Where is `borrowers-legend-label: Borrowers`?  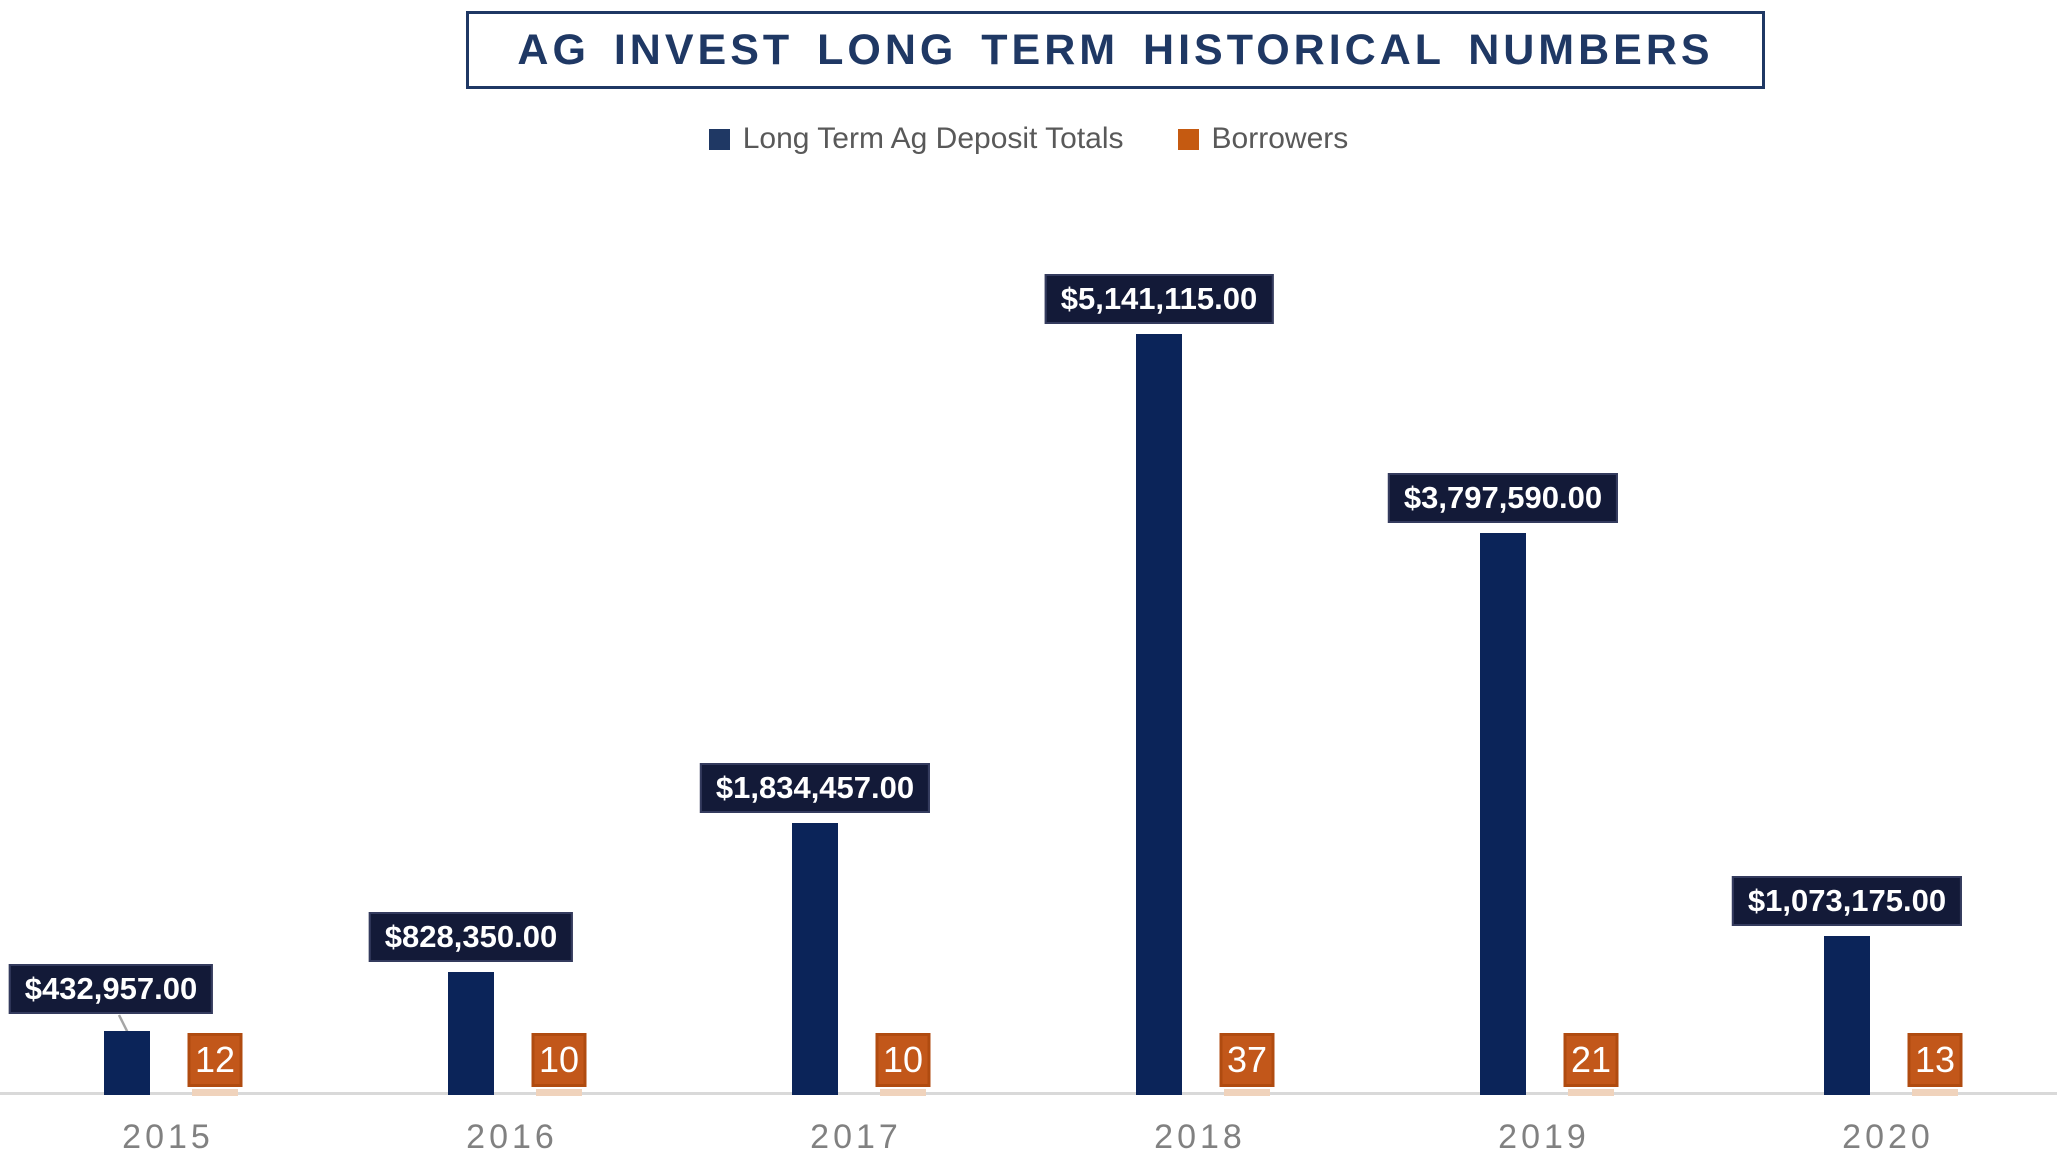
borrowers-legend-label: Borrowers is located at coordinates (1280, 138).